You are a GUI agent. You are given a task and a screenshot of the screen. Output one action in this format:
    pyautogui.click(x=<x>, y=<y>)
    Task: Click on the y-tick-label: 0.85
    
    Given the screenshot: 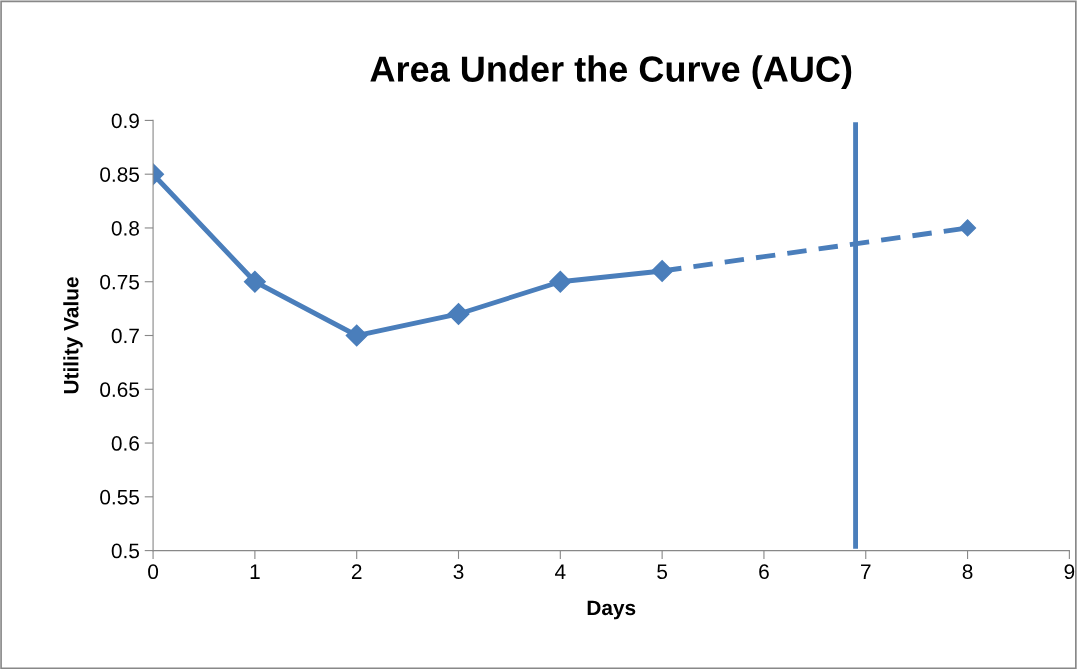 What is the action you would take?
    pyautogui.click(x=120, y=174)
    